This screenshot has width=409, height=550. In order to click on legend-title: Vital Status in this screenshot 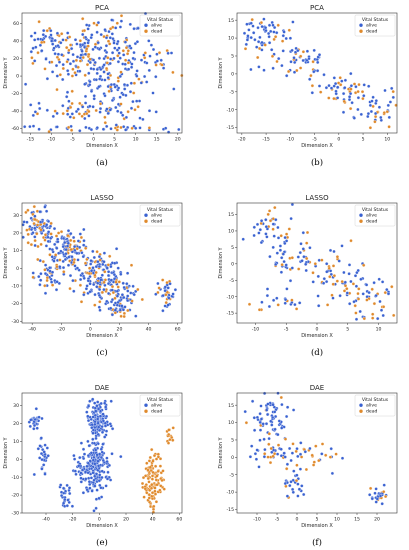, I will do `click(375, 400)`.